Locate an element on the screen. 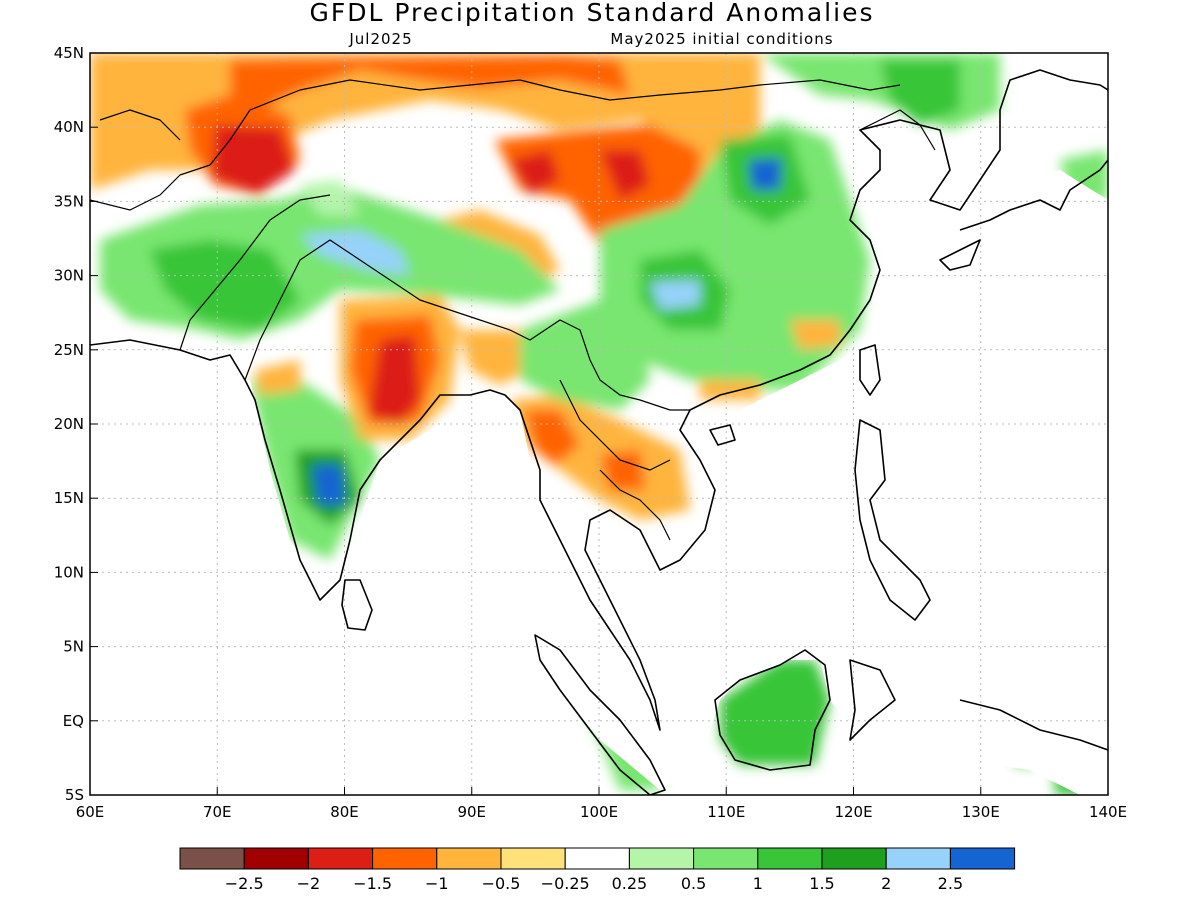 This screenshot has width=1200, height=900. colorbar-label: −2.5 is located at coordinates (244, 883).